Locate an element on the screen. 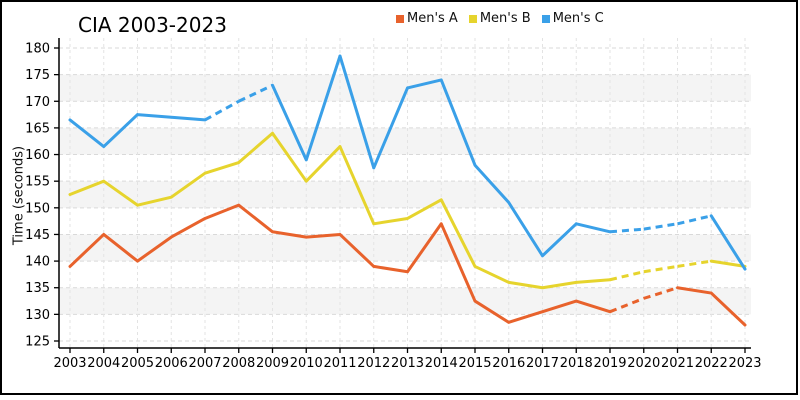 The height and width of the screenshot is (400, 800). svg-text: 135 is located at coordinates (37, 288).